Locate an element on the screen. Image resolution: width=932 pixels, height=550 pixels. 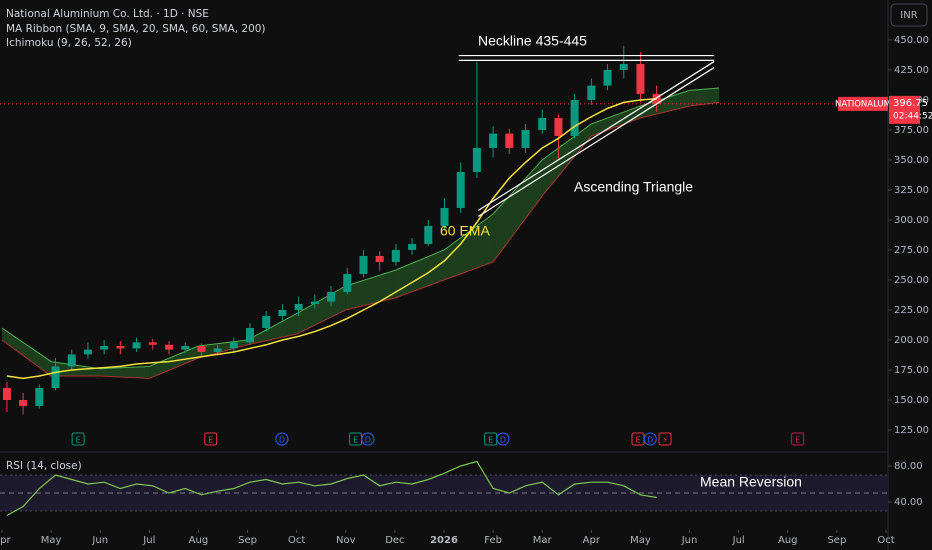
y-tick-label: 200.00 is located at coordinates (911, 340).